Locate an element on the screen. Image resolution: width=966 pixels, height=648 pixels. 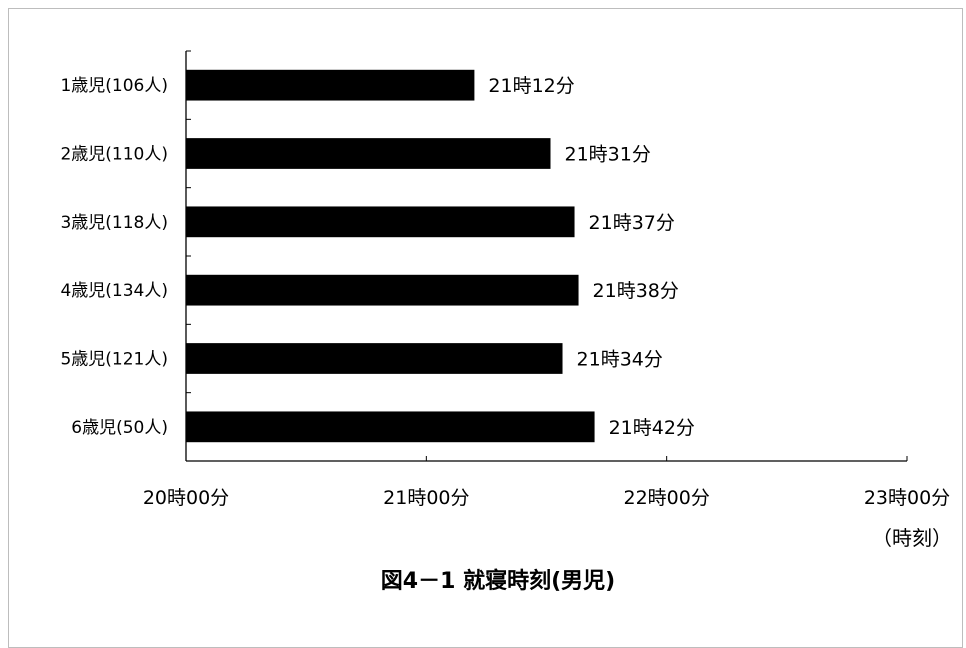
data-label-3: 21時37分 is located at coordinates (632, 223).